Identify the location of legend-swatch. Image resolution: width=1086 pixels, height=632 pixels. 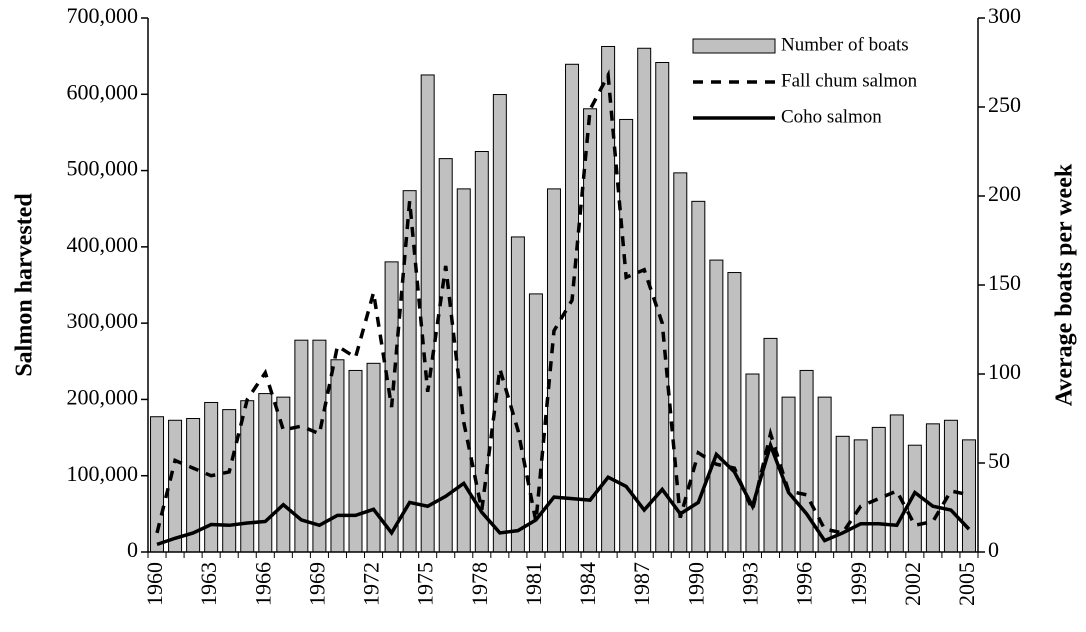
(734, 46).